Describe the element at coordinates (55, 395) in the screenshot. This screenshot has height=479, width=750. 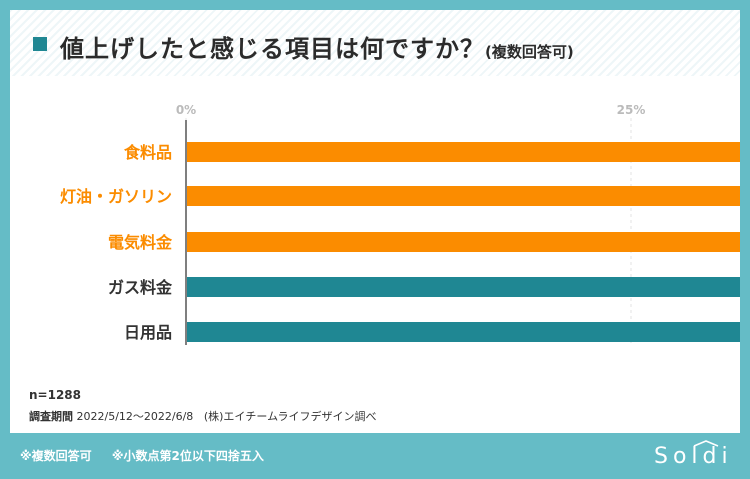
I see `sample-size: n=1288` at that location.